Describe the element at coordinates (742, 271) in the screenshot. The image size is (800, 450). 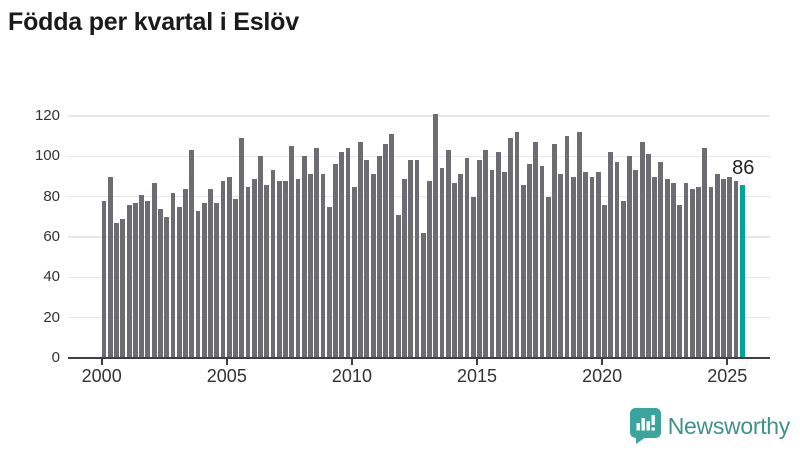
I see `bar-highlighted` at that location.